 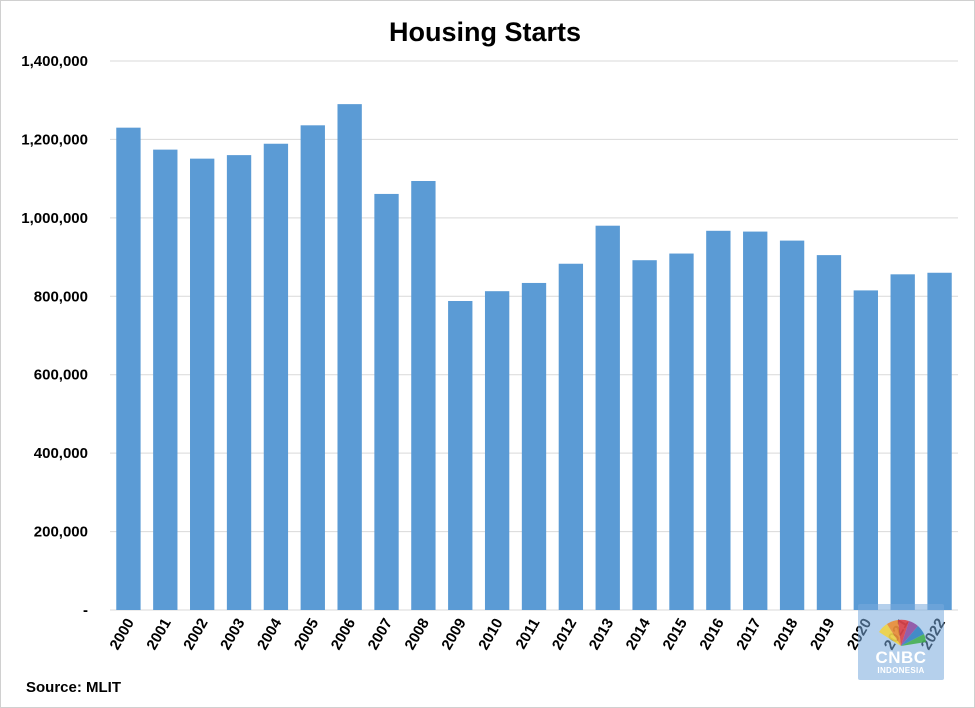 I want to click on x-tick-label: 2019, so click(x=822, y=634).